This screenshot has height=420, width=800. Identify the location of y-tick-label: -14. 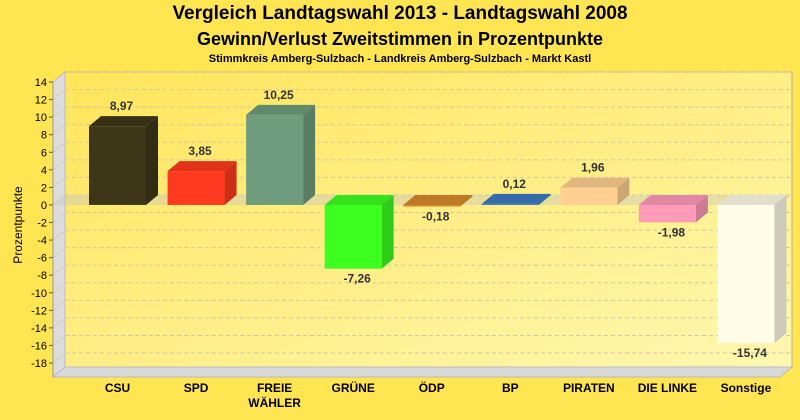
(39, 329).